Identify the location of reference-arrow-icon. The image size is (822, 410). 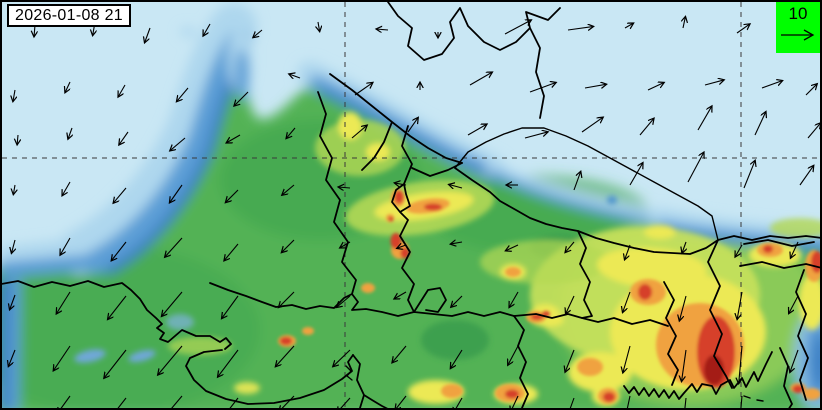
(798, 35).